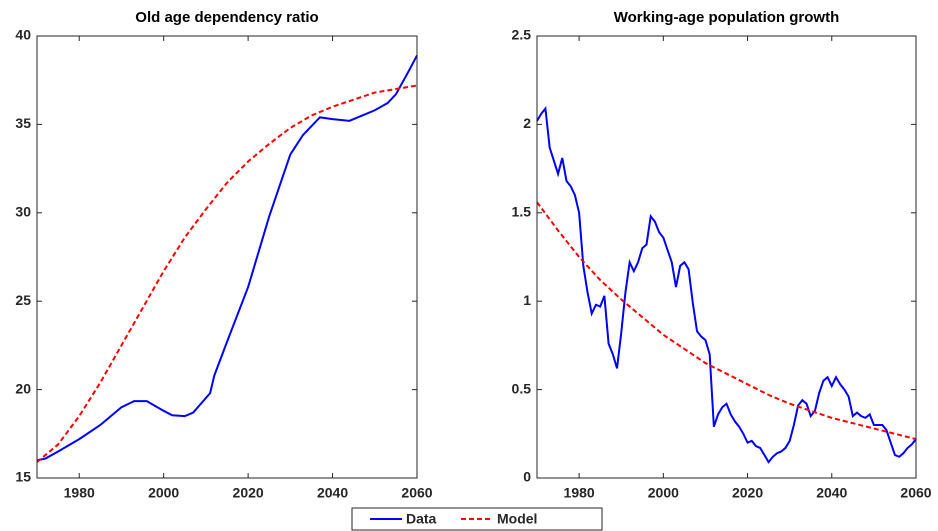  What do you see at coordinates (23, 477) in the screenshot?
I see `y-tick-label: 15` at bounding box center [23, 477].